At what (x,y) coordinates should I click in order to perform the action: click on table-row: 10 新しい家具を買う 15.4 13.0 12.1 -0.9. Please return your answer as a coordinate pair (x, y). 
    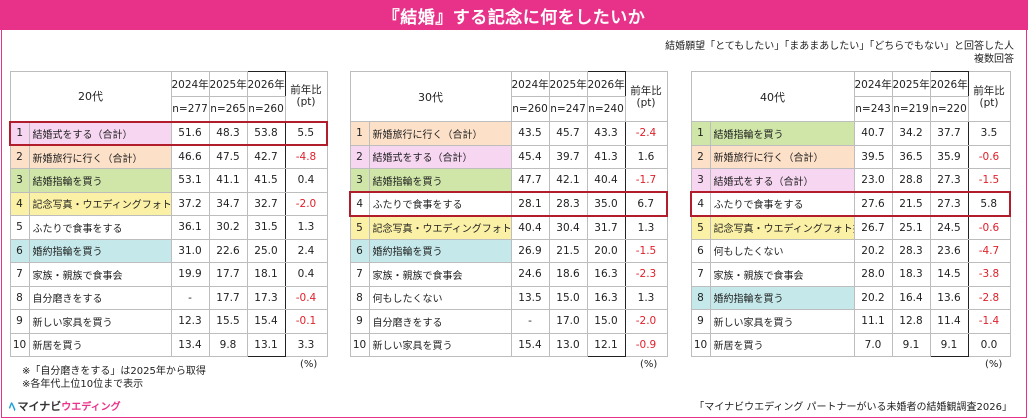
    Looking at the image, I should click on (508, 344).